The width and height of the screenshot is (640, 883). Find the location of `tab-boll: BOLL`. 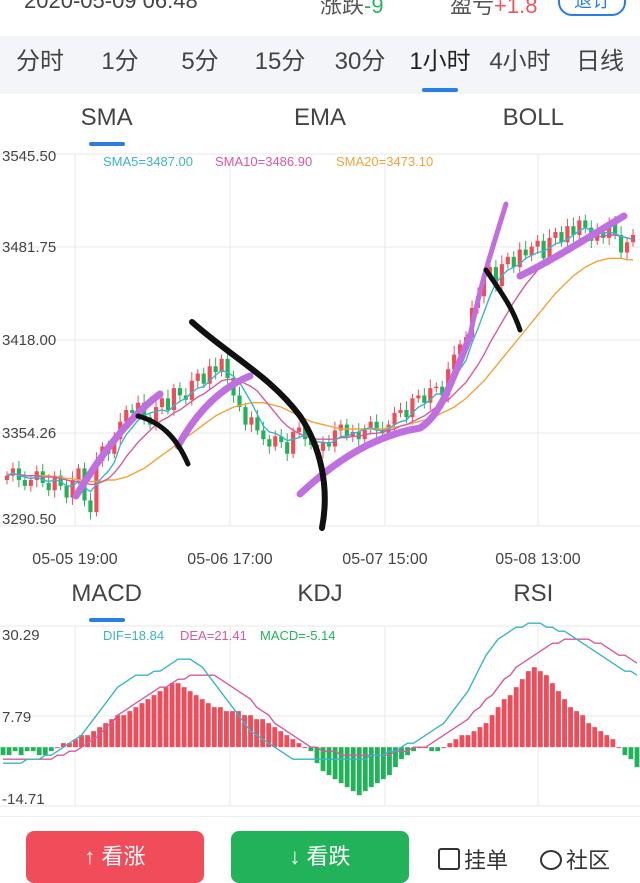

tab-boll: BOLL is located at coordinates (533, 117).